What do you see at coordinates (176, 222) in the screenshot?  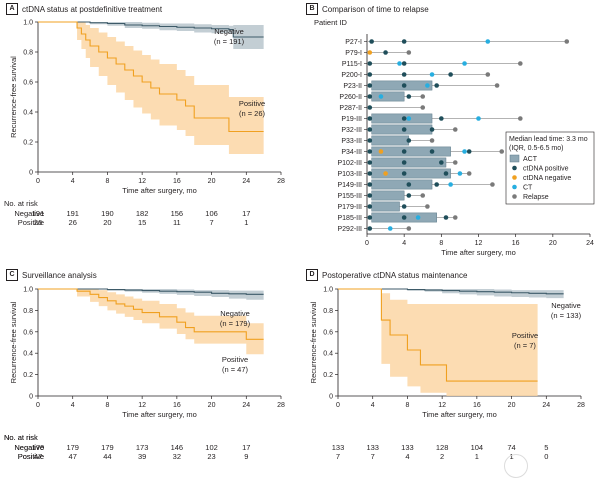 I see `at-risk-cell: 11` at bounding box center [176, 222].